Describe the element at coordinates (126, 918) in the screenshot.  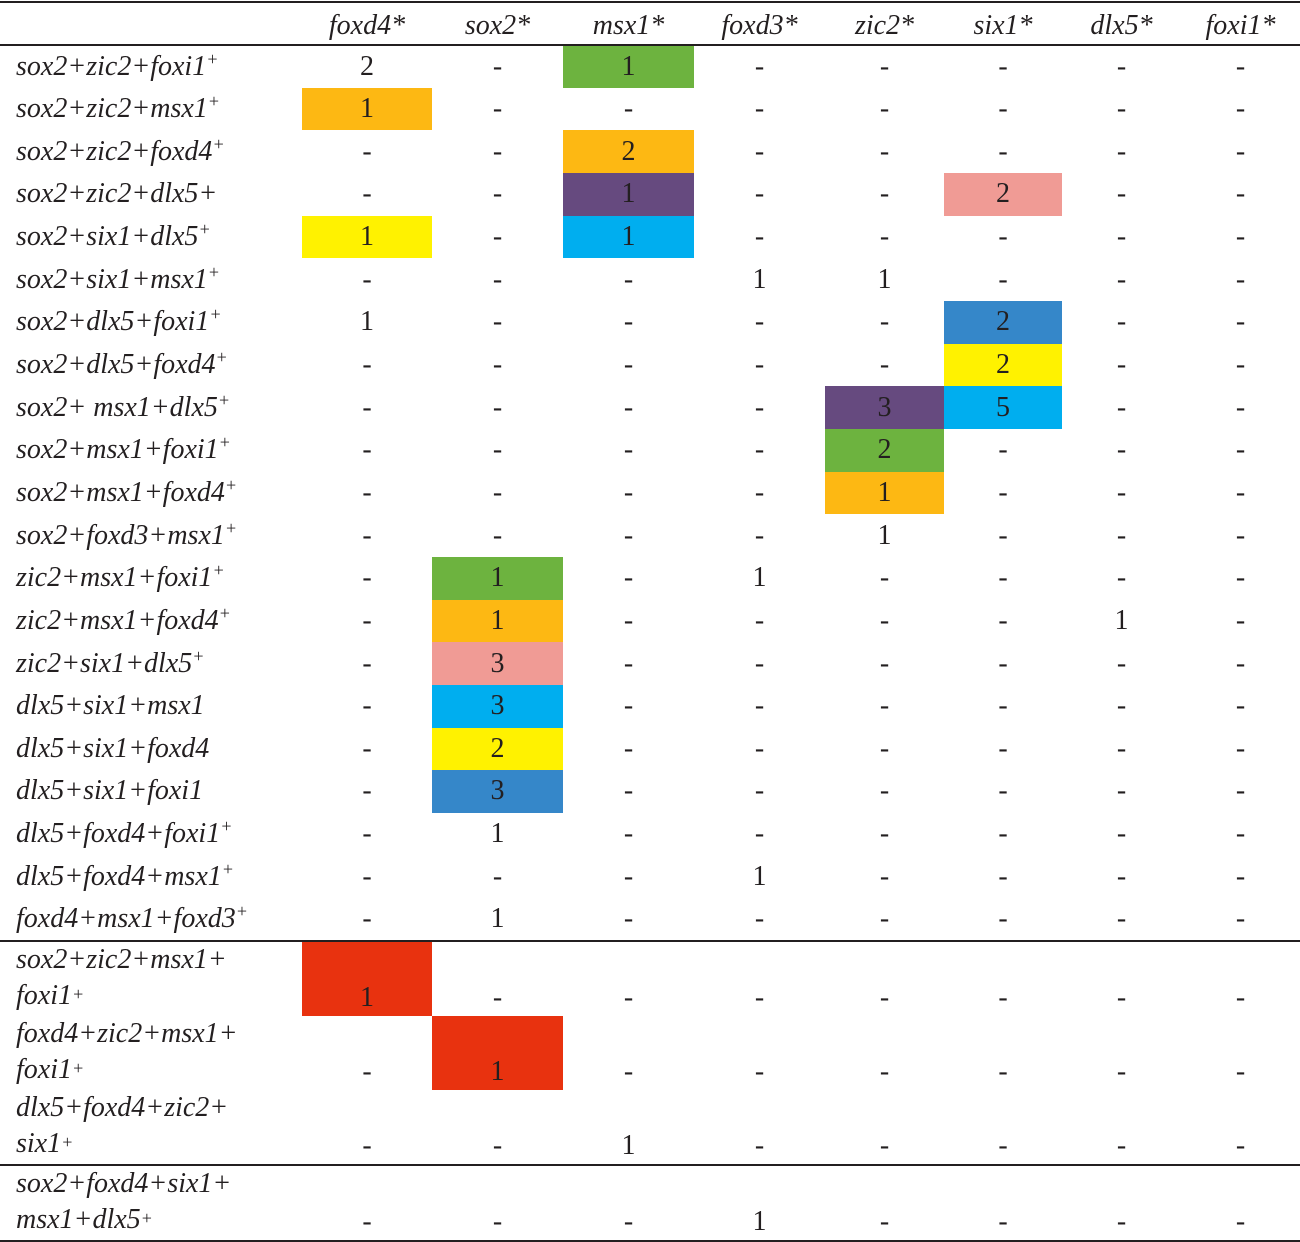
I see `row-label-line: foxd4+msx1+foxd3` at that location.